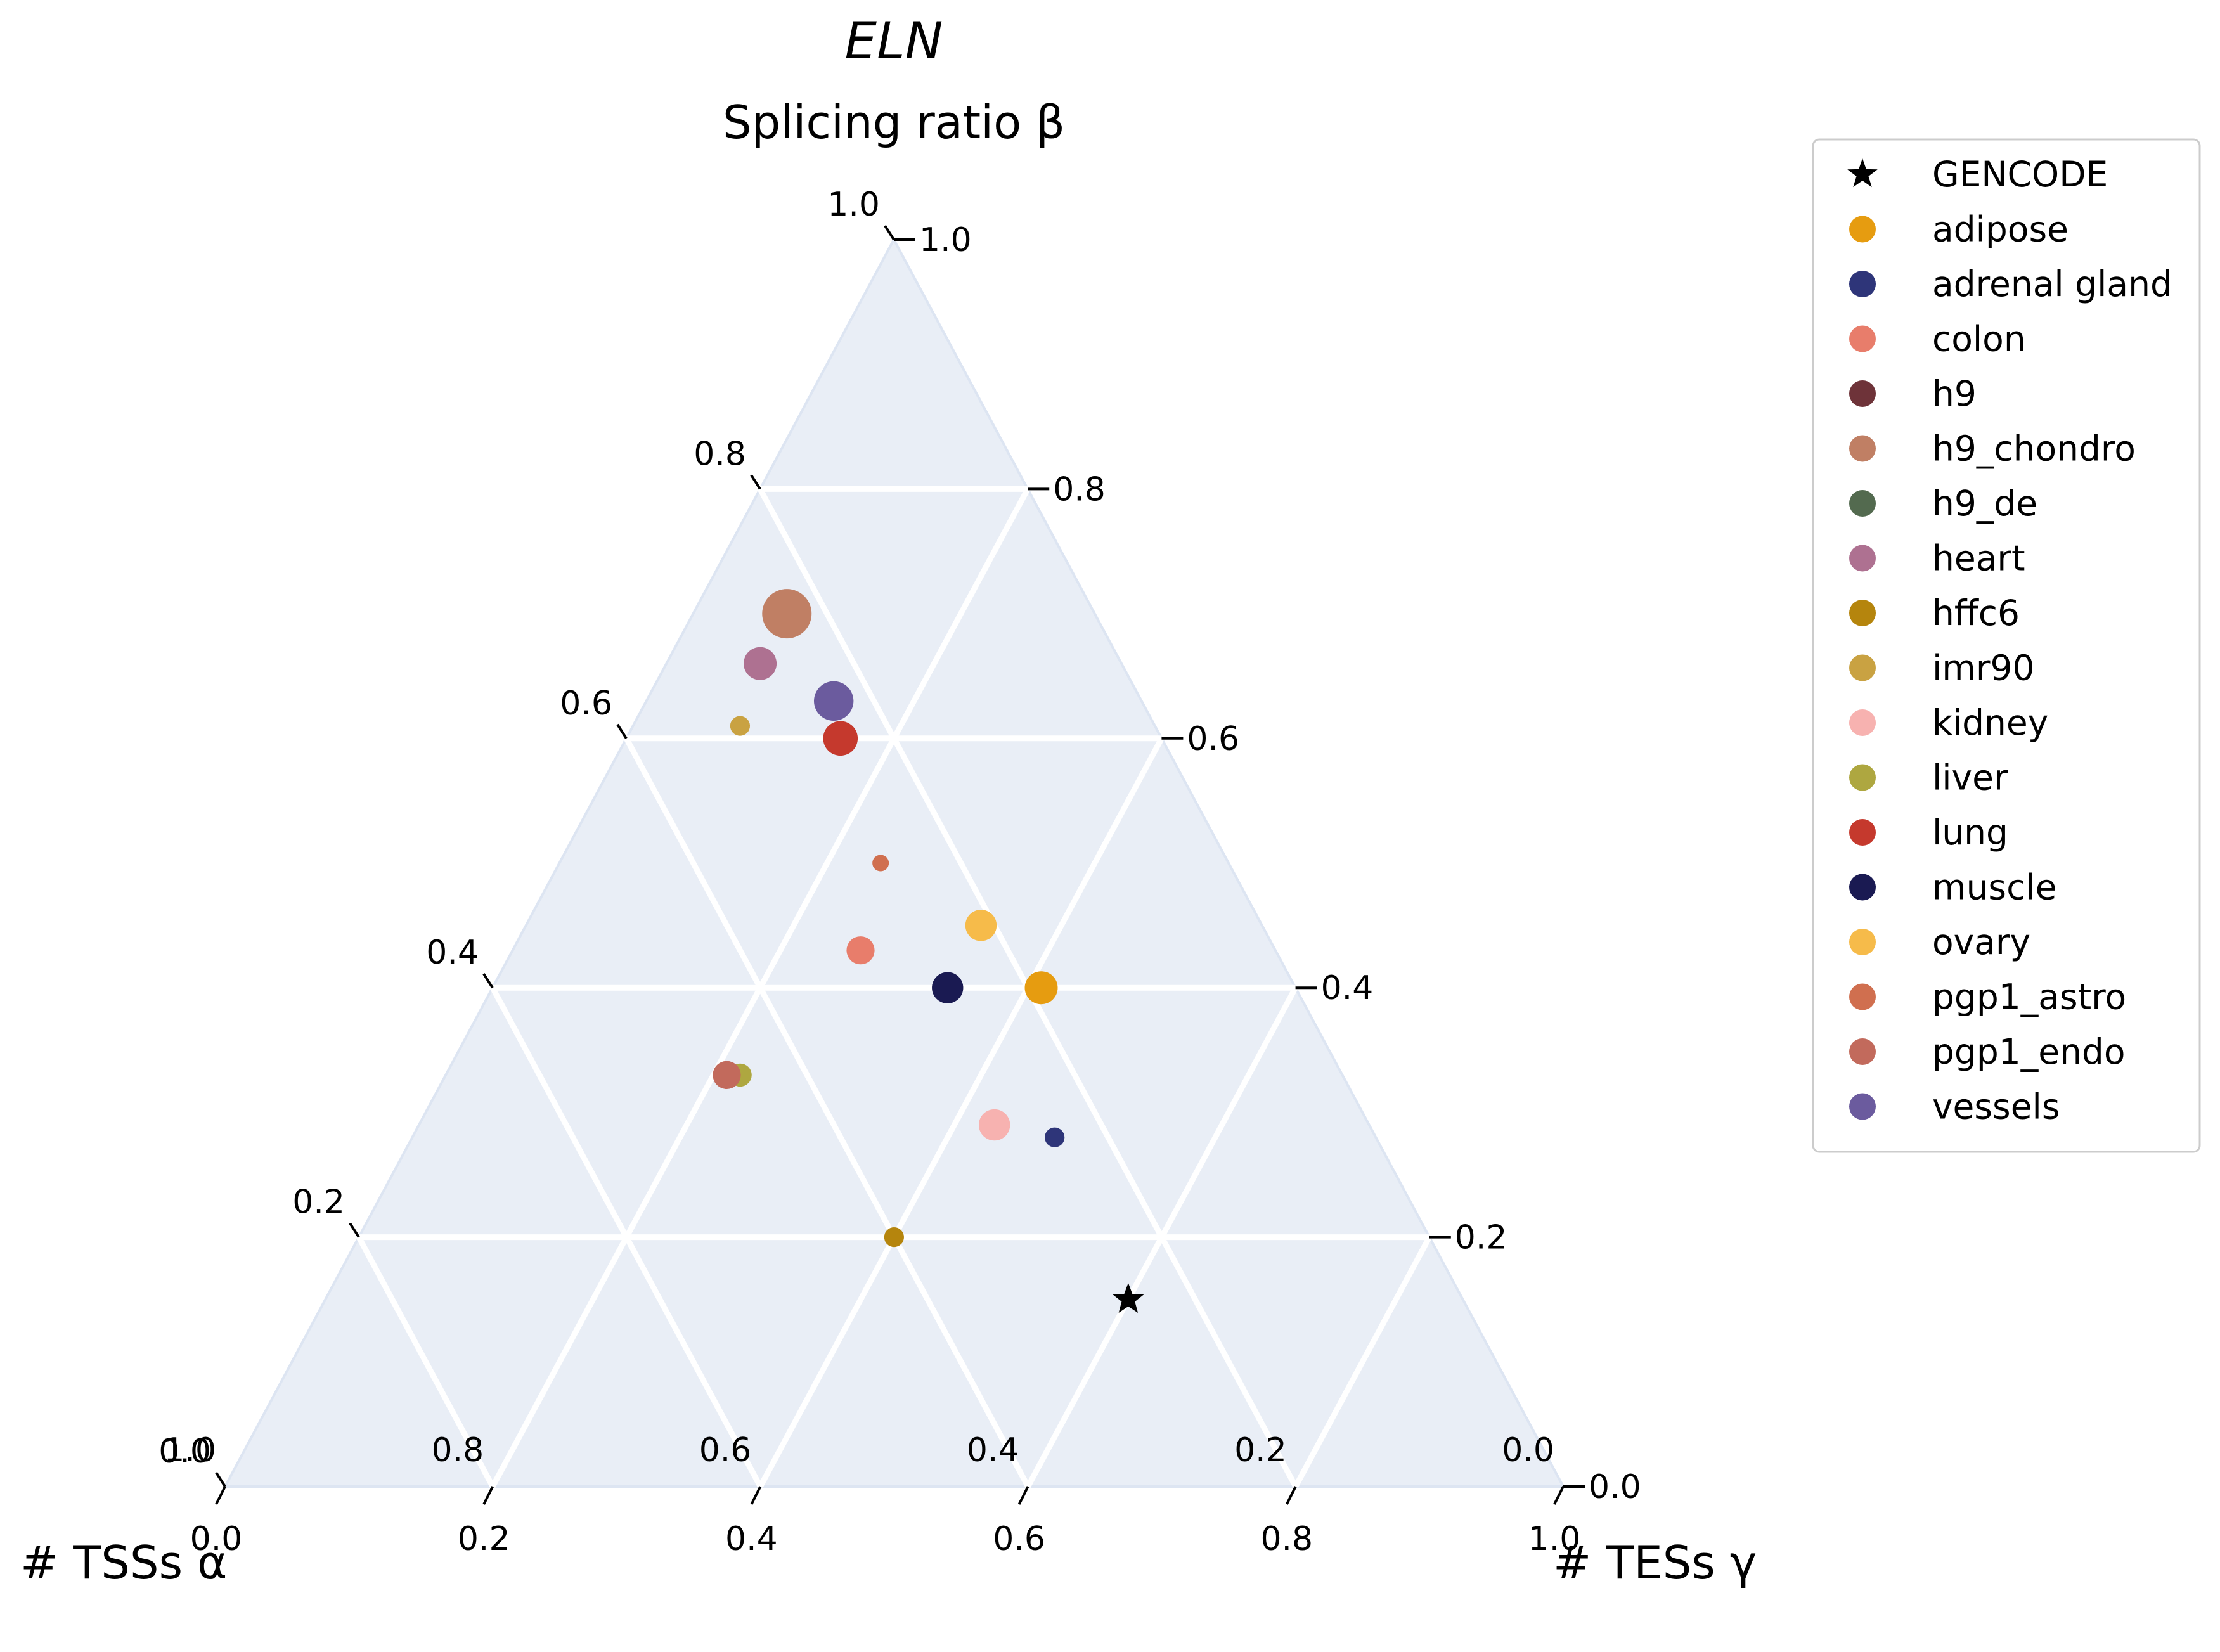 This screenshot has height=1652, width=2220. Describe the element at coordinates (1615, 1487) in the screenshot. I see `right-axis-tick-label: 0.0` at that location.